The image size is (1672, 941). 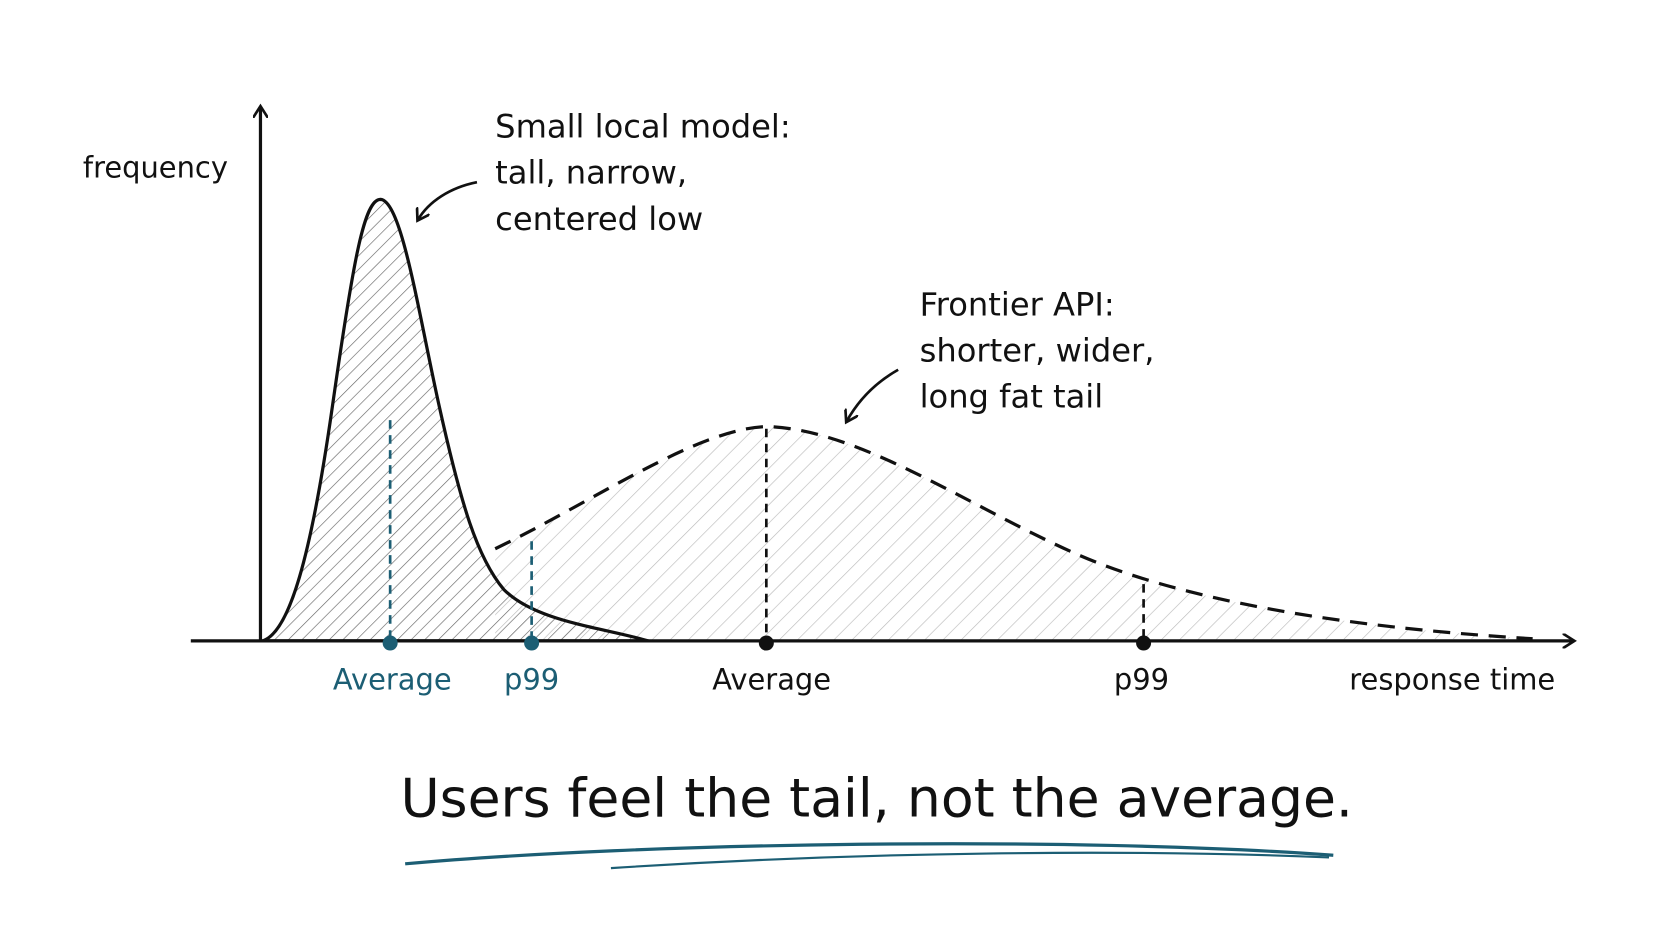 I want to click on annotation-line: long fat tail, so click(x=1012, y=397).